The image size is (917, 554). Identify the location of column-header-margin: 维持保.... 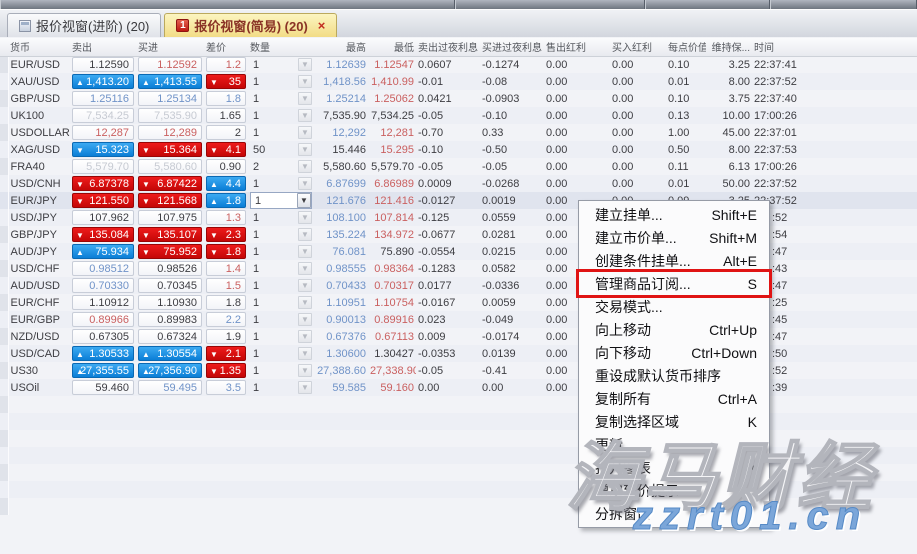
(729, 47).